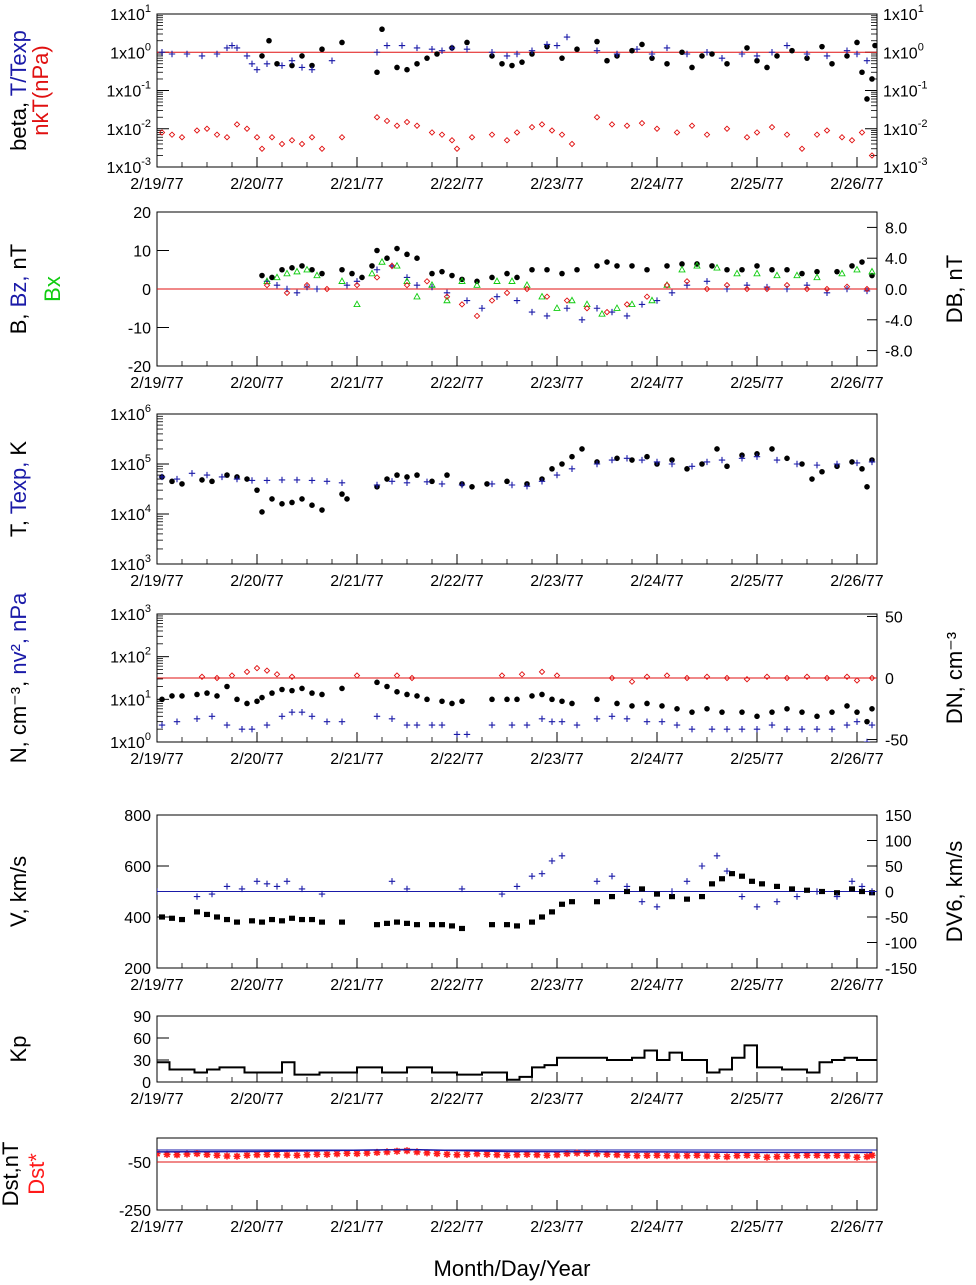 This screenshot has width=976, height=1285. What do you see at coordinates (556, 1227) in the screenshot?
I see `x-tick-label: 2/23/77` at bounding box center [556, 1227].